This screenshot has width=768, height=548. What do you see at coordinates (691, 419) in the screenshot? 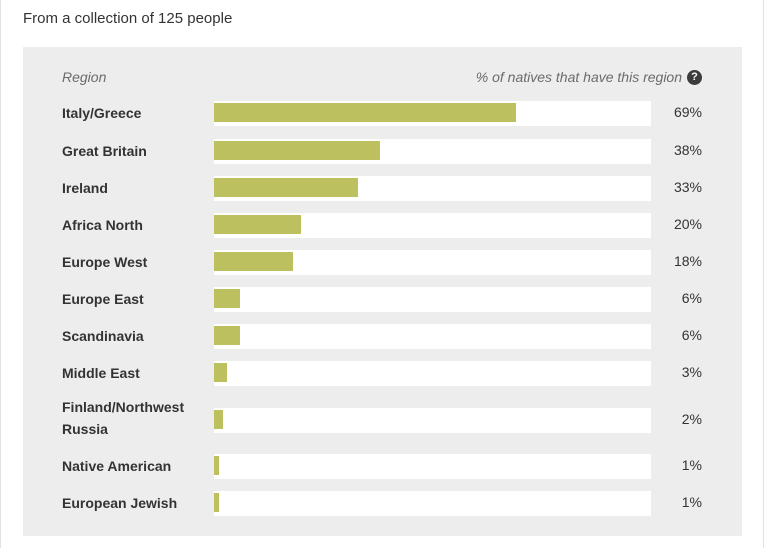
I see `region-percent-value: 2%` at bounding box center [691, 419].